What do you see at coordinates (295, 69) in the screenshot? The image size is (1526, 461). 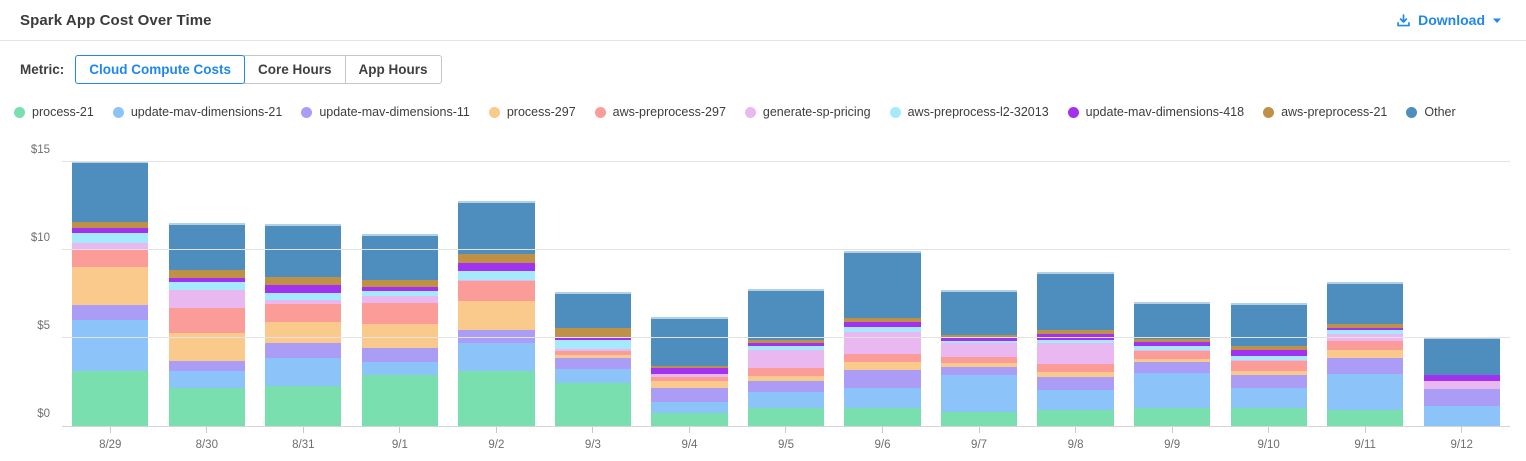 I see `metric-button-core-hours: Core Hours` at bounding box center [295, 69].